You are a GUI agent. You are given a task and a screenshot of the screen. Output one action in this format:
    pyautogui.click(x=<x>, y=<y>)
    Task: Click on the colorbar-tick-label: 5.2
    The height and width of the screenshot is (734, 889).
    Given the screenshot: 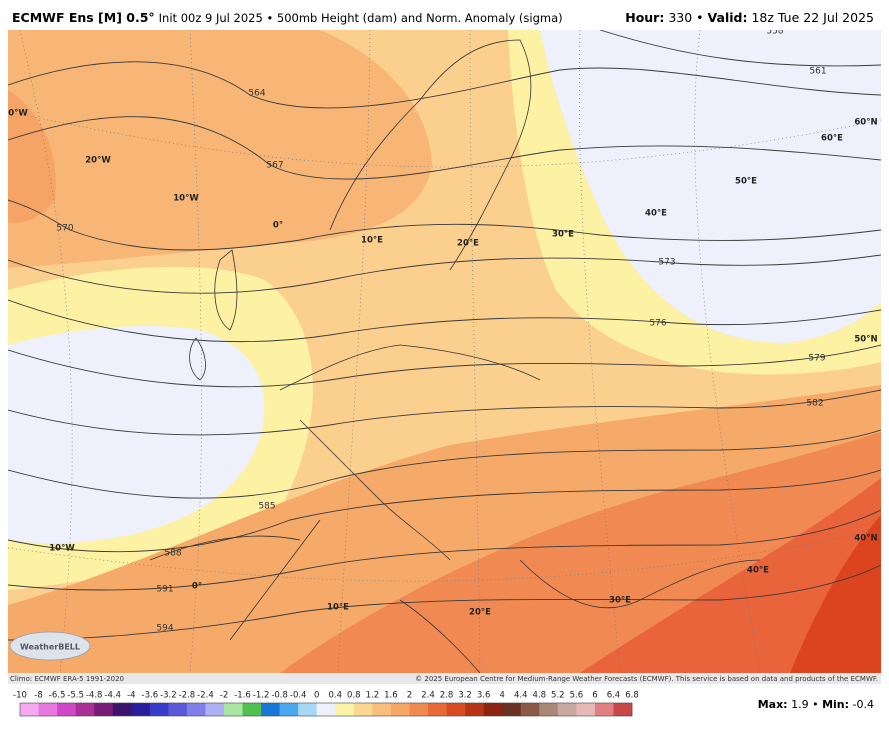 What is the action you would take?
    pyautogui.click(x=558, y=696)
    